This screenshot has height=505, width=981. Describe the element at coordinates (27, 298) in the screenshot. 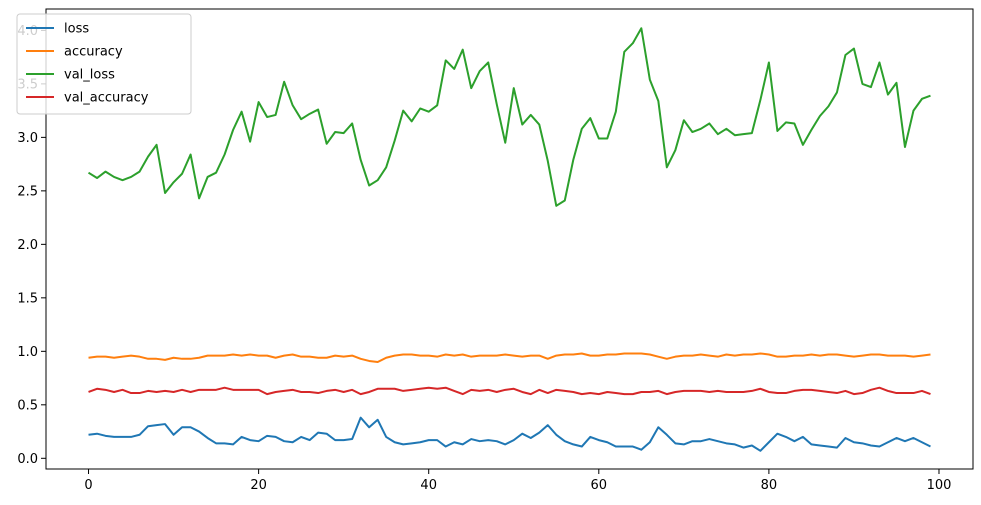

I see `y-tick-label: 1.5` at that location.